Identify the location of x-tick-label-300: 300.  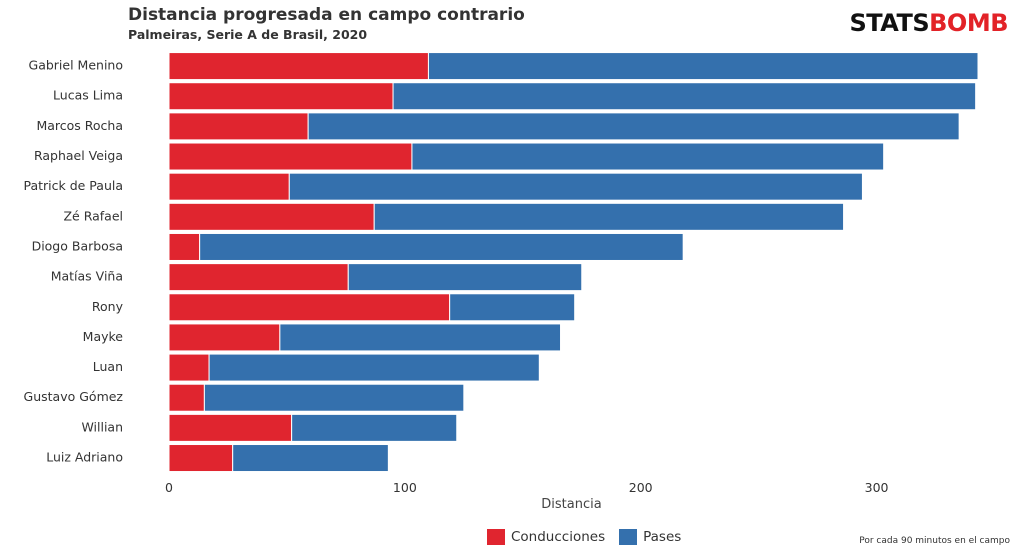
(877, 487).